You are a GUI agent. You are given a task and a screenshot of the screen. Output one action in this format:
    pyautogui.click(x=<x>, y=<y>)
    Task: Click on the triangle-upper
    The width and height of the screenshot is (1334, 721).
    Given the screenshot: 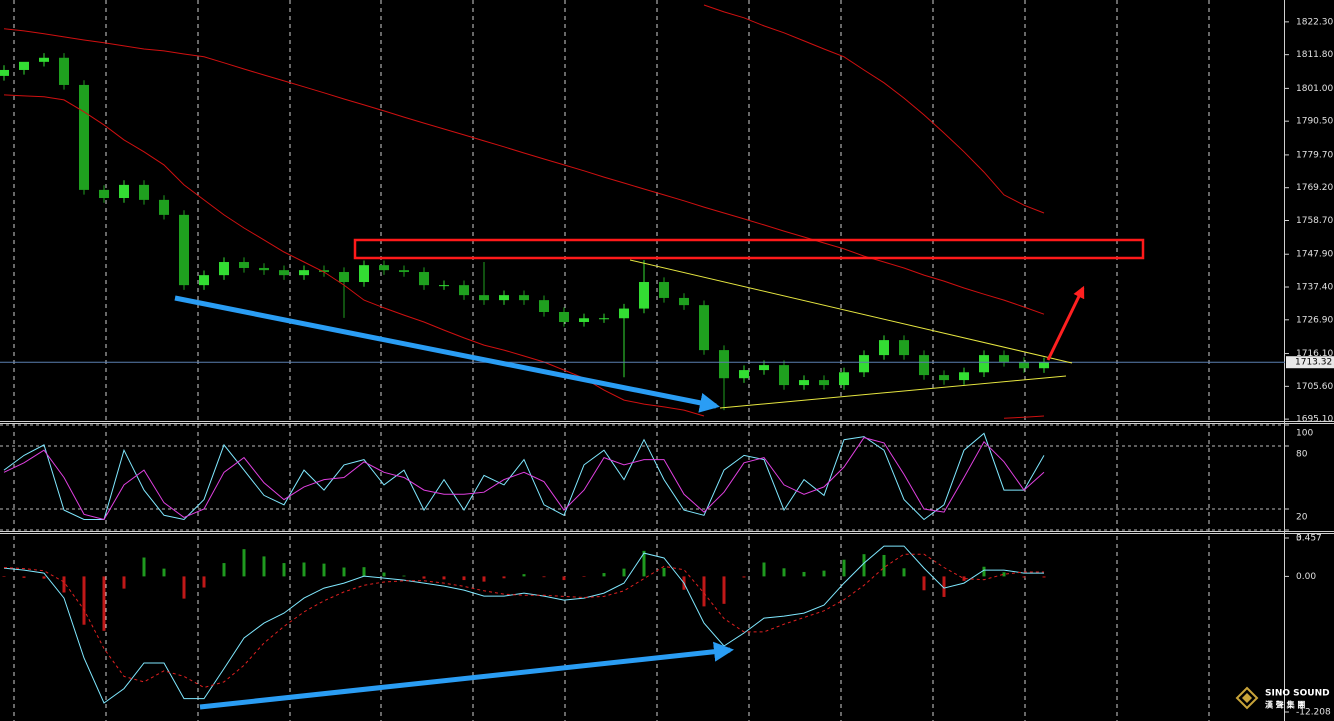 What is the action you would take?
    pyautogui.click(x=851, y=311)
    